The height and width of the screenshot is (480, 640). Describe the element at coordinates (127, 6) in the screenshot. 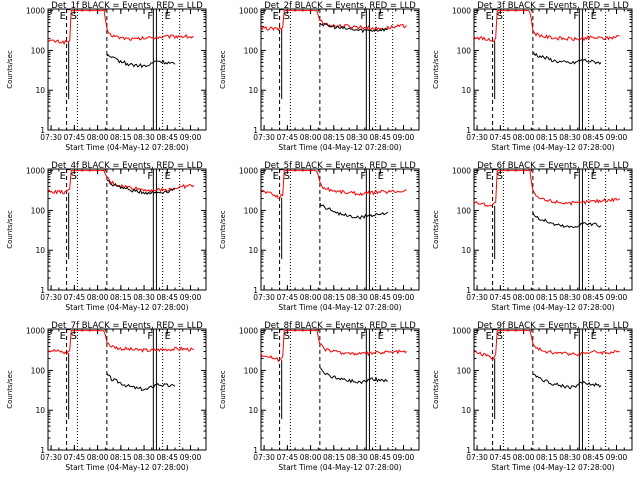

I see `panel-title: Det_1f BLACK = Events, RED = LLD` at that location.